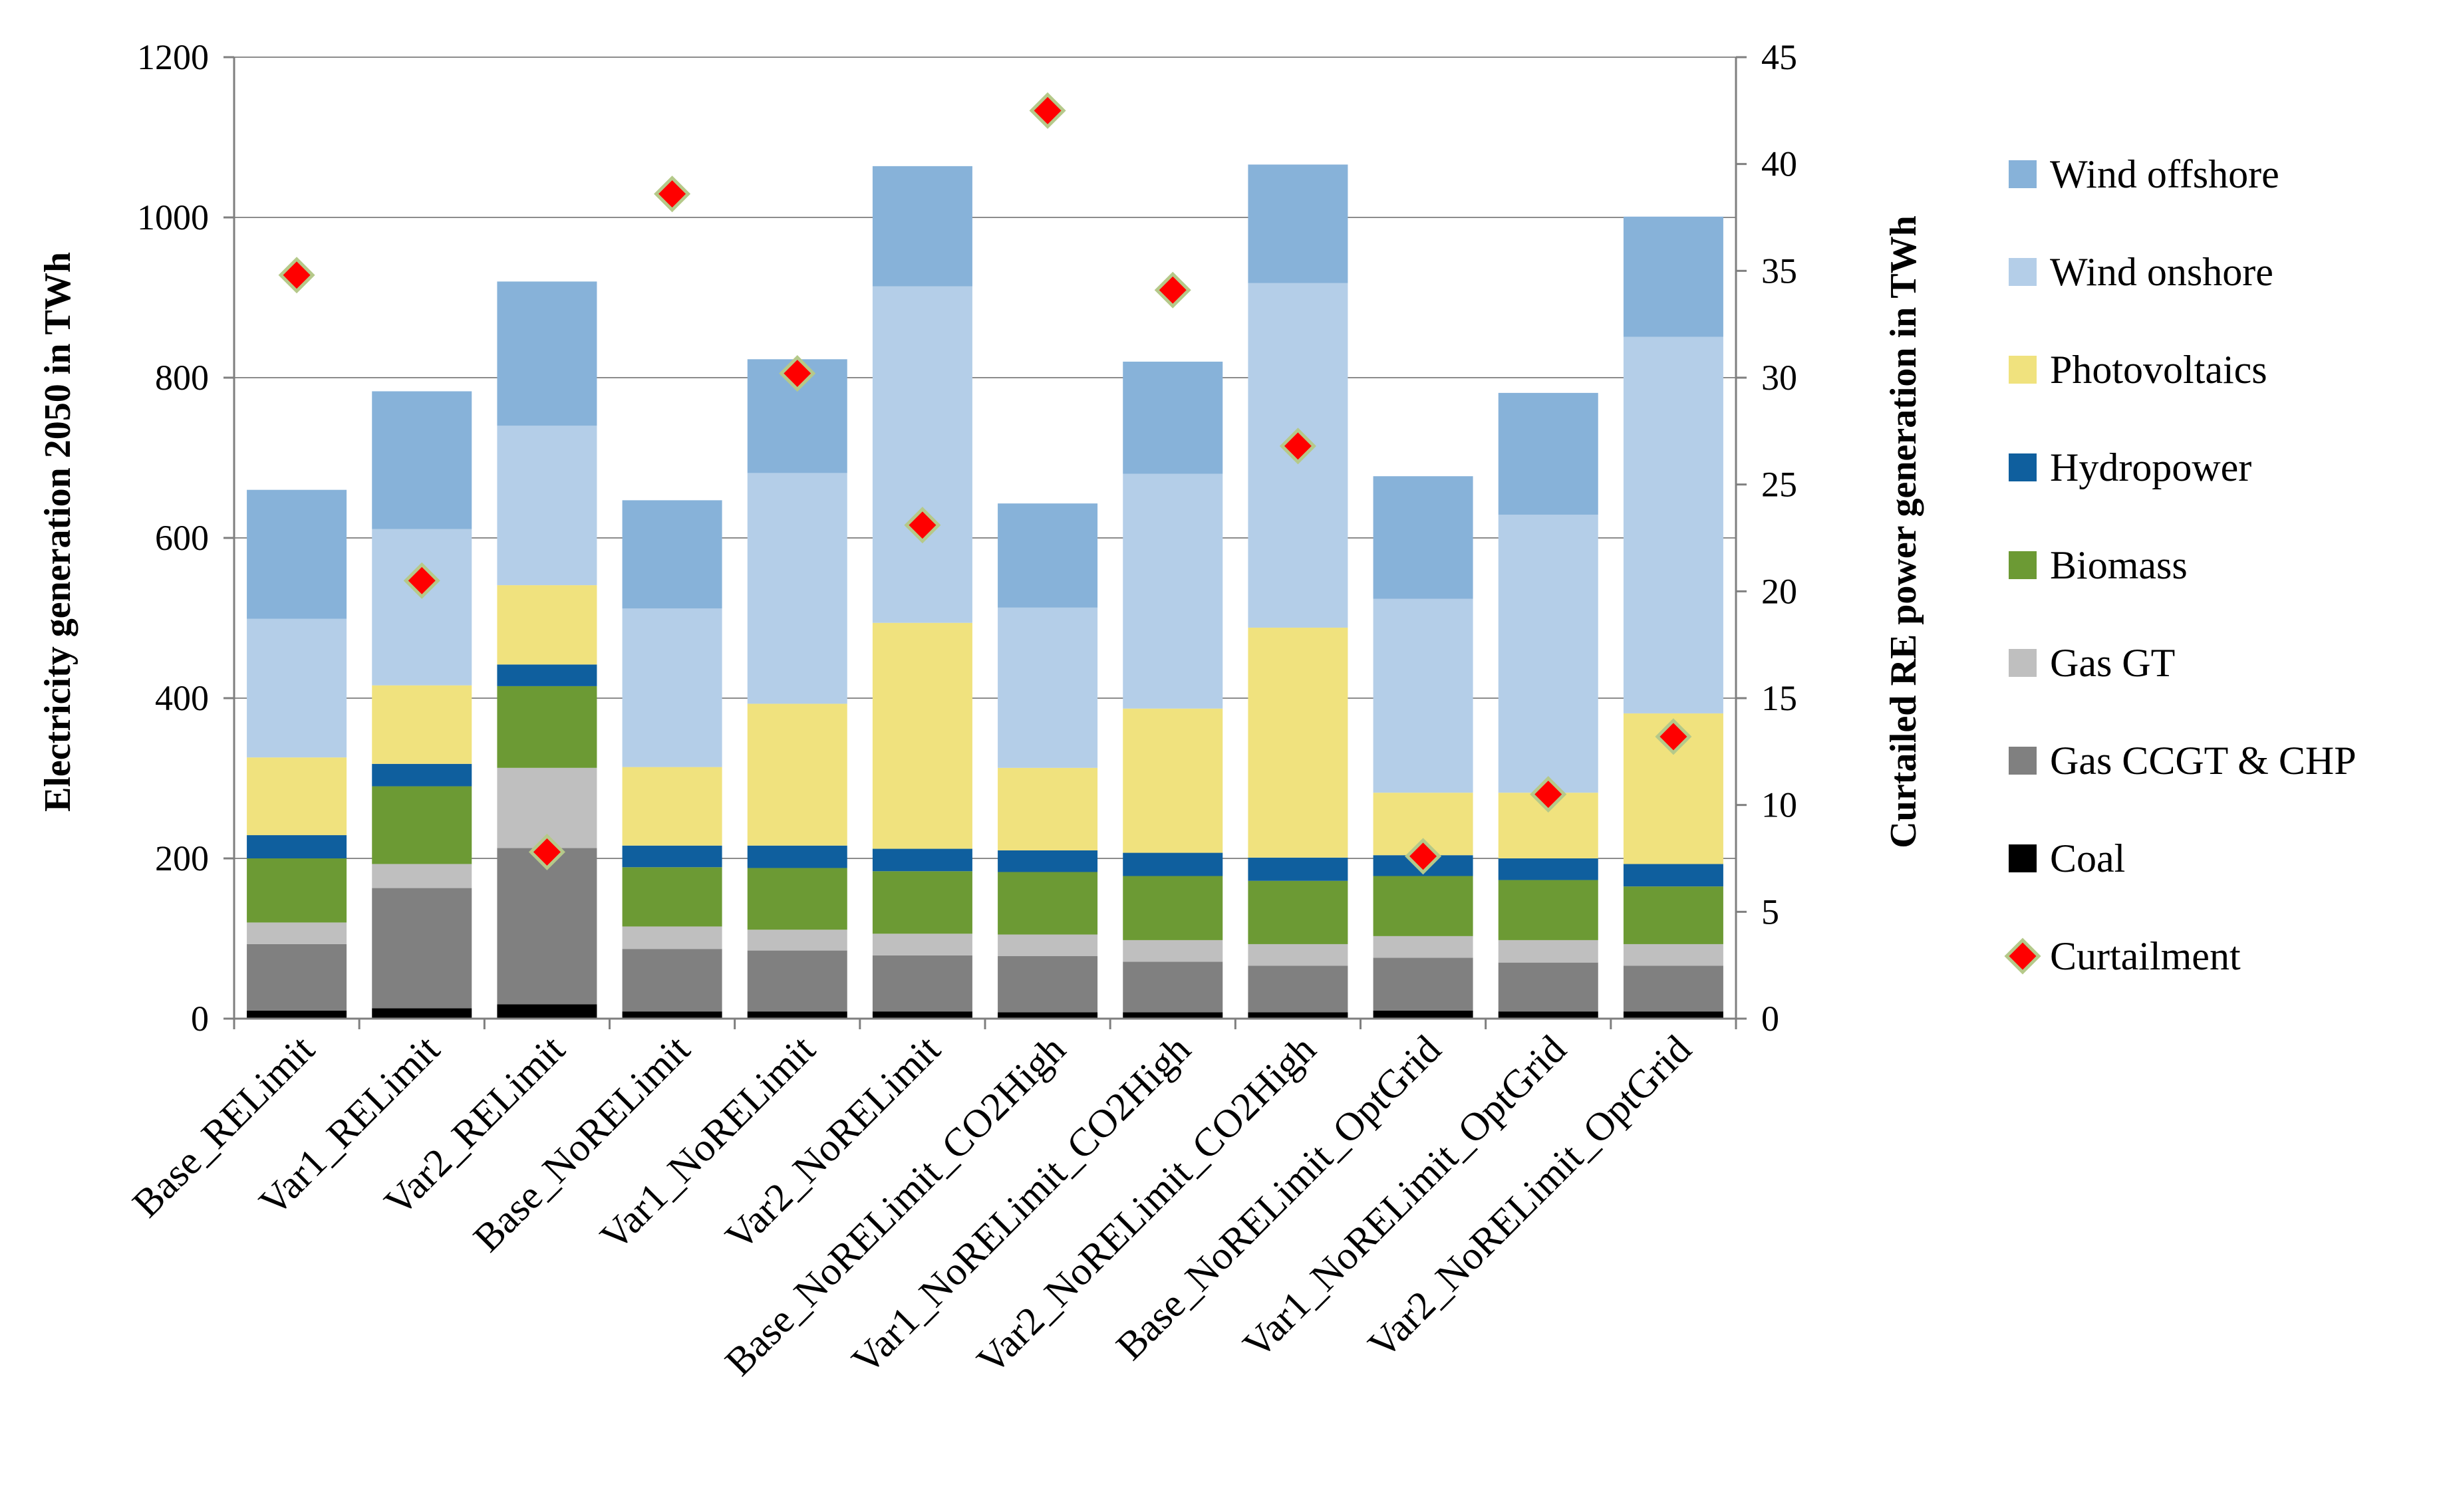 The image size is (2447, 1512). I want to click on legend-label: Gas CCGT & CHP, so click(2203, 761).